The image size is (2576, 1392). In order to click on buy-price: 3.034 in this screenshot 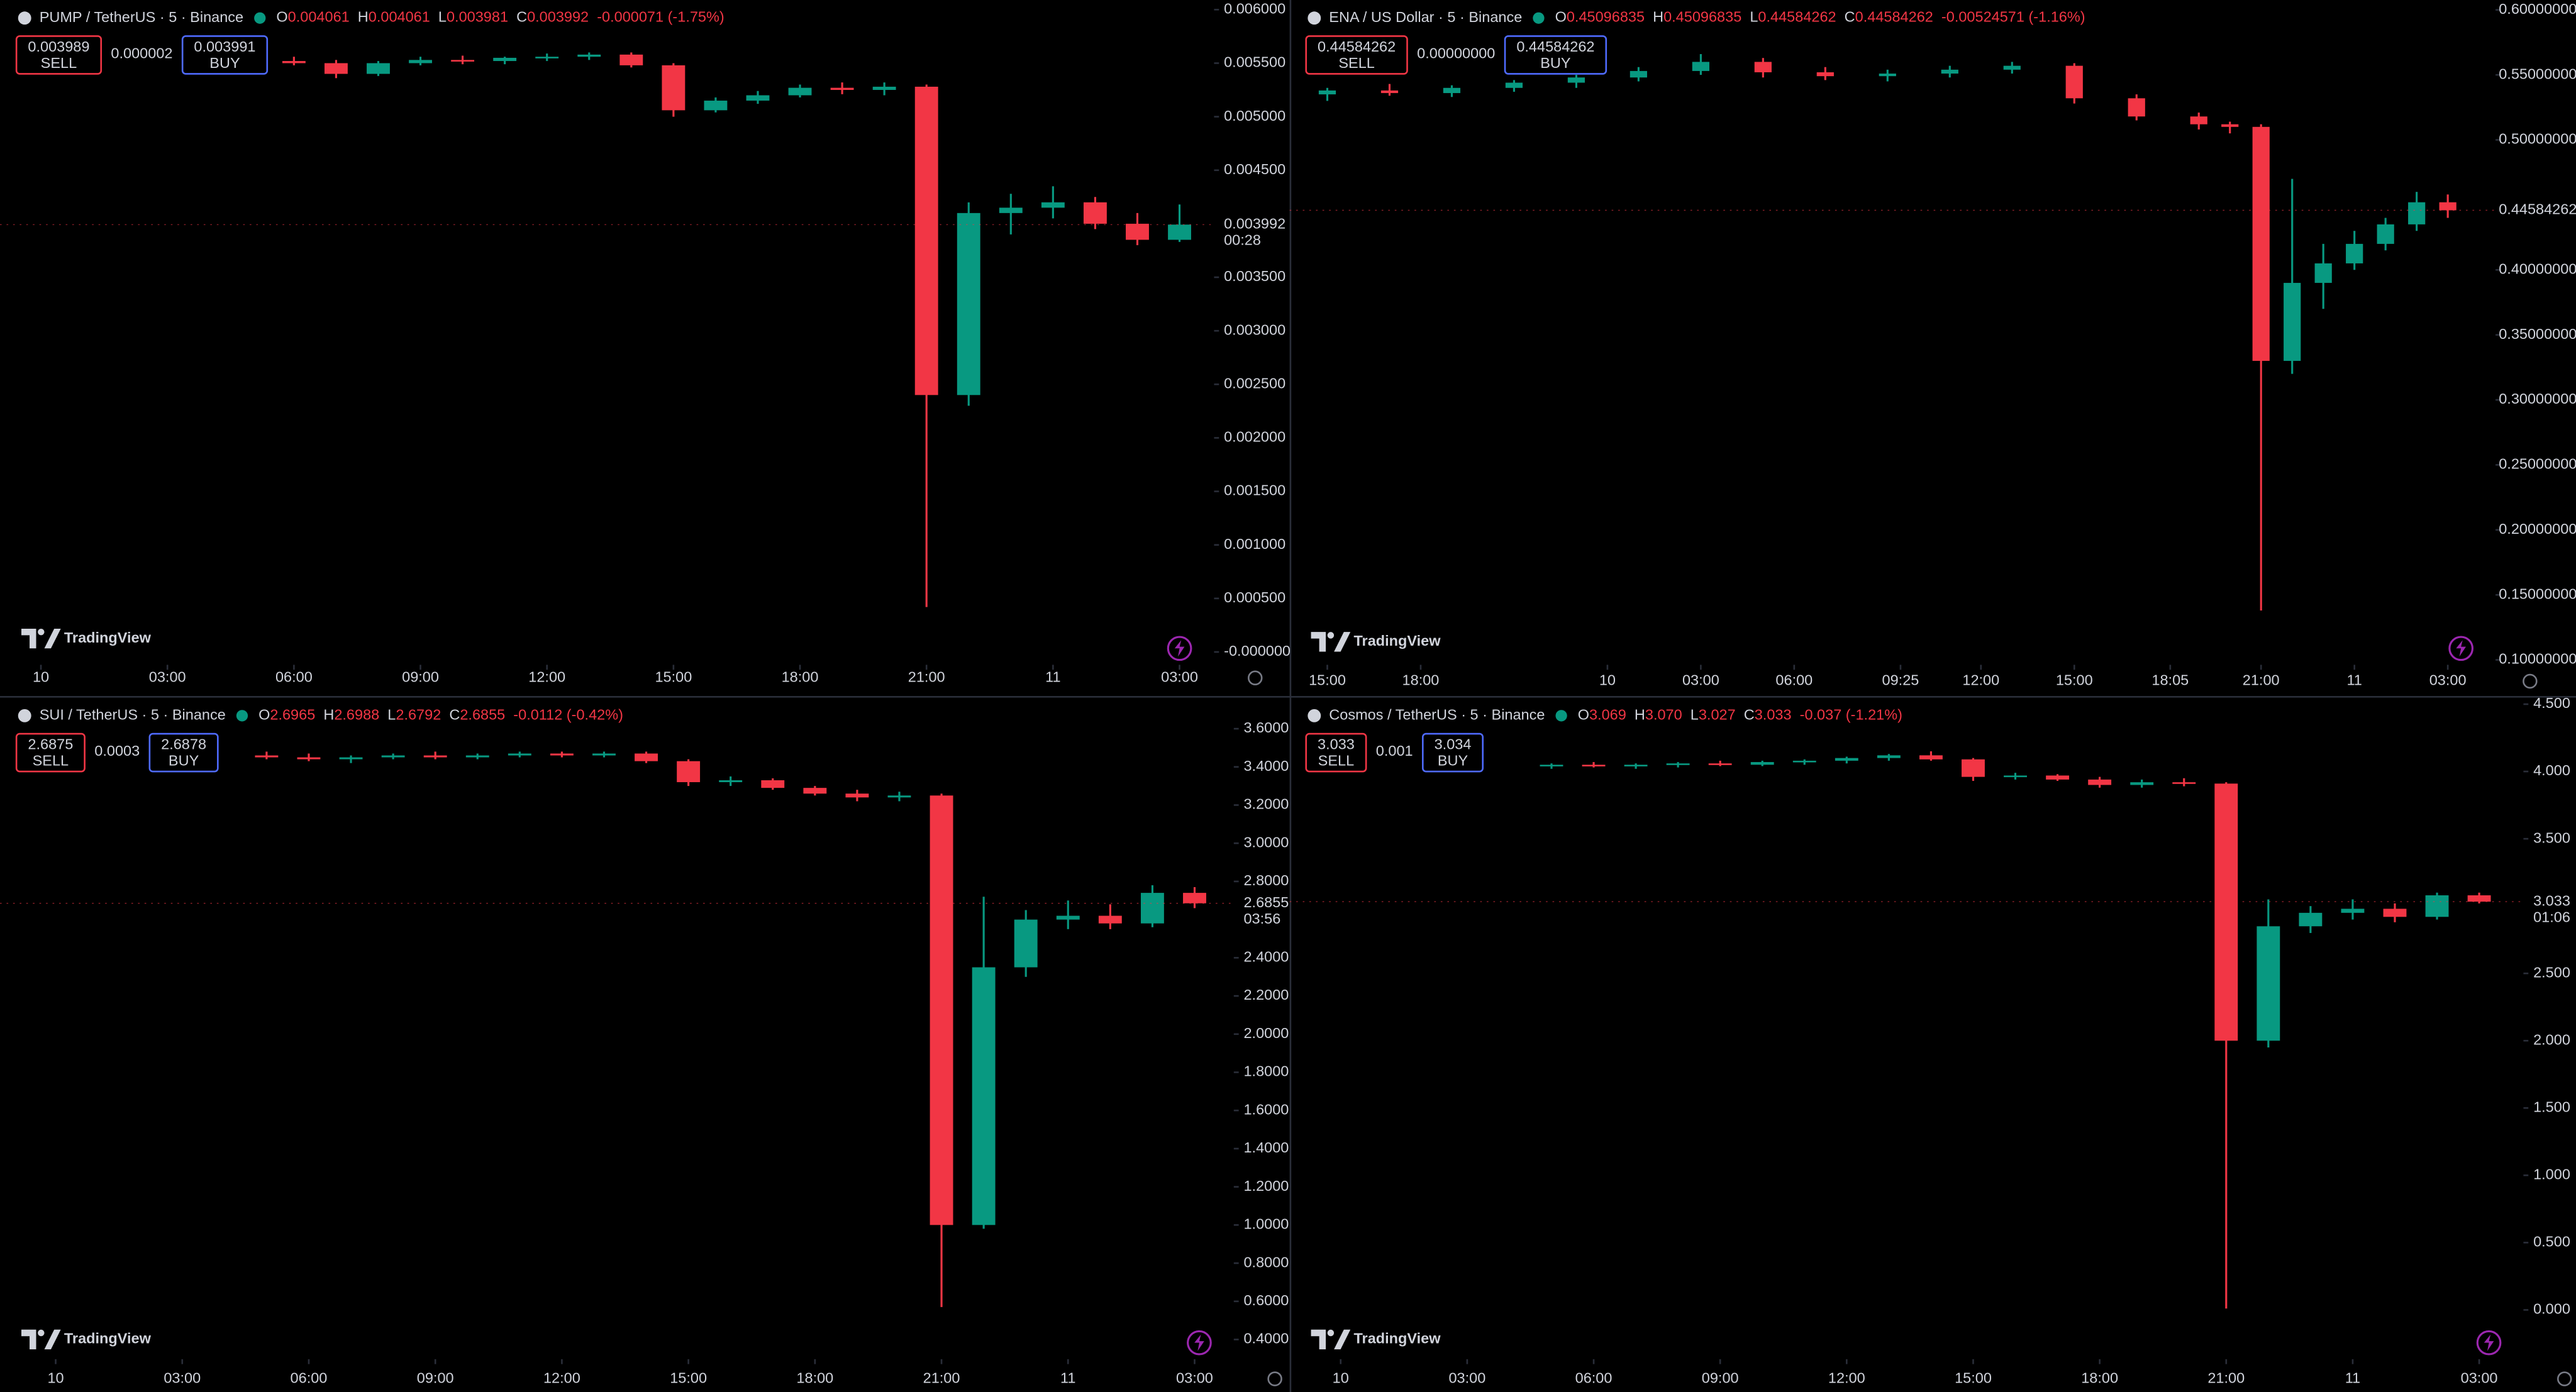, I will do `click(1453, 744)`.